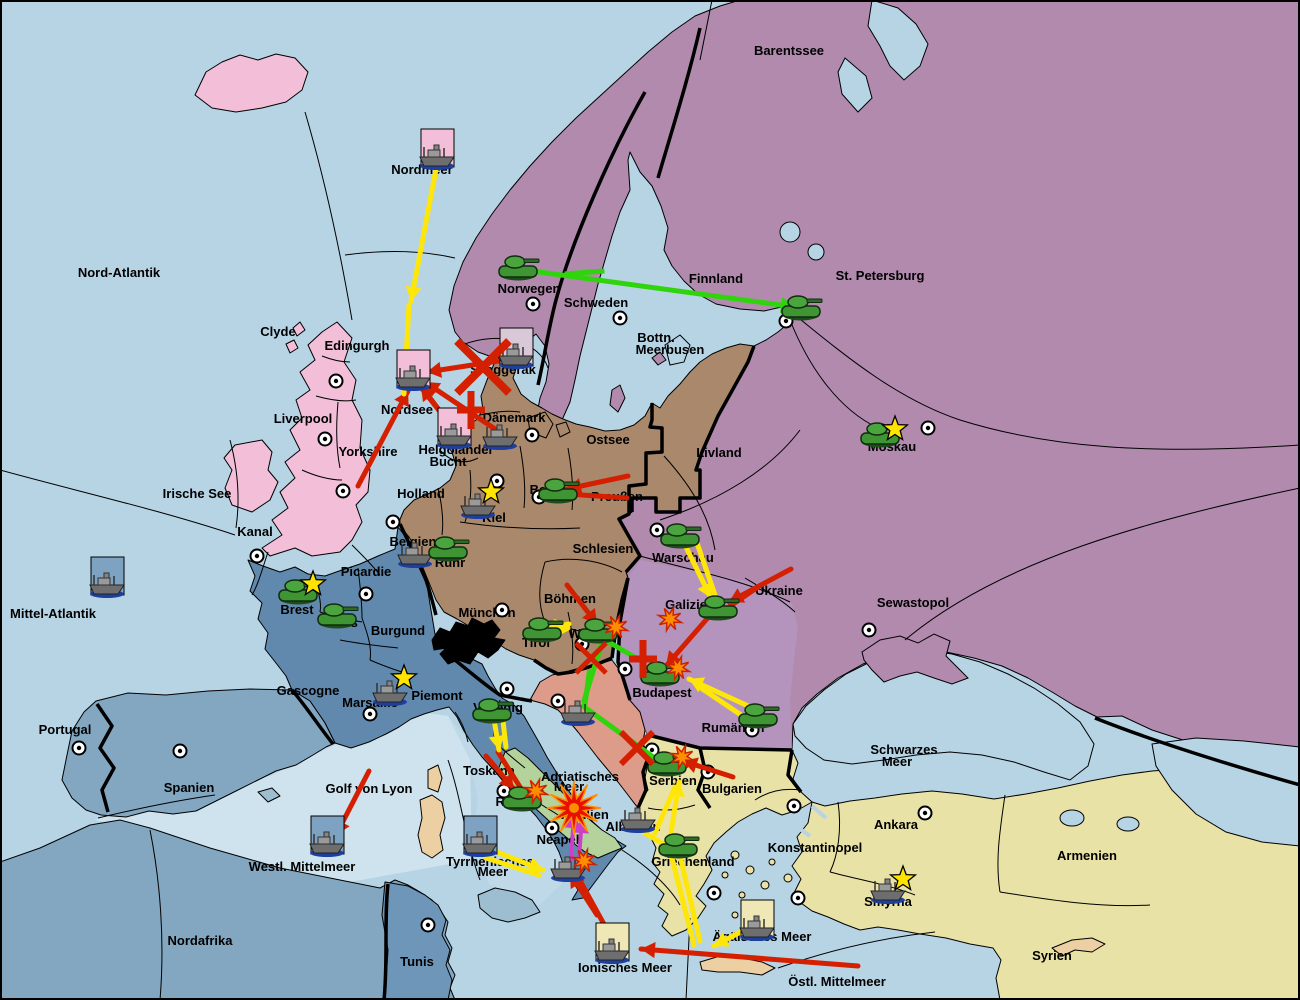 The height and width of the screenshot is (1000, 1300). I want to click on fleet-unit-nordmeer, so click(437, 149).